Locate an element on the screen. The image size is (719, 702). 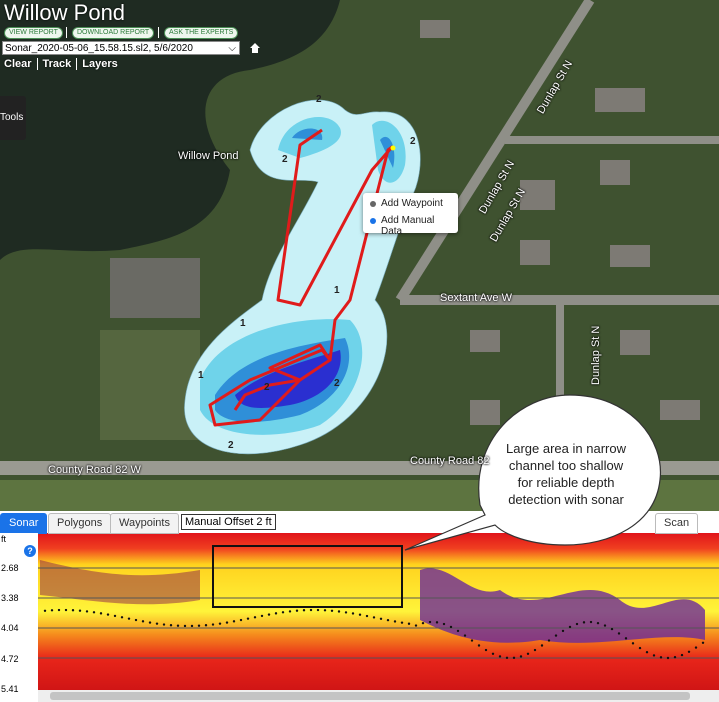
position is located at coordinates (393, 148).